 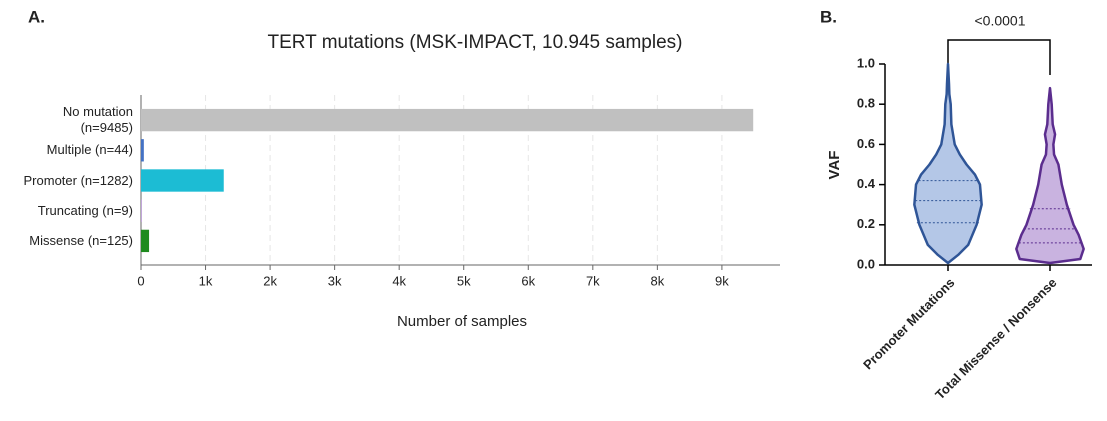 What do you see at coordinates (866, 62) in the screenshot?
I see `y-tick-label: 1.0` at bounding box center [866, 62].